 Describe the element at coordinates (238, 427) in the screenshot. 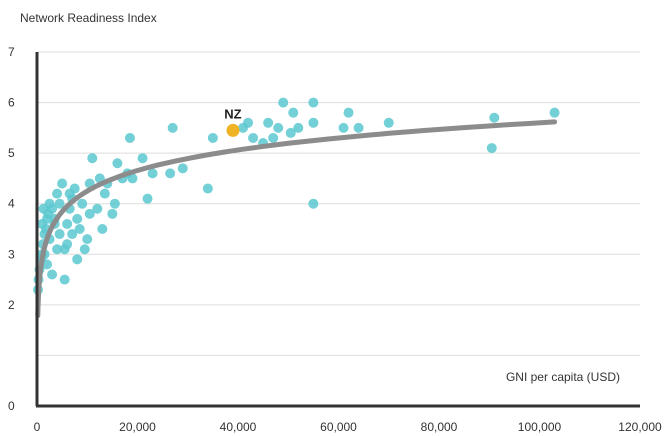

I see `x-tick-label: 40,000` at that location.